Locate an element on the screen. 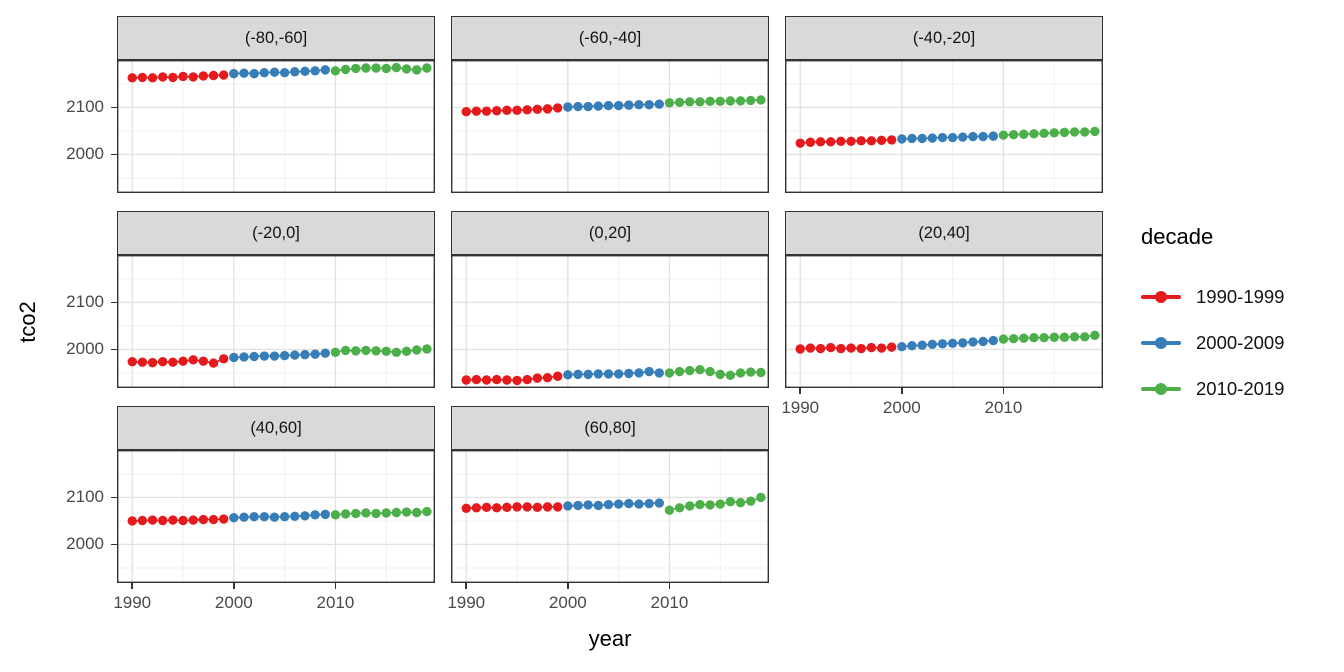  legend: decade 1990-1999 2000-2009 2010-2019 is located at coordinates (1212, 318).